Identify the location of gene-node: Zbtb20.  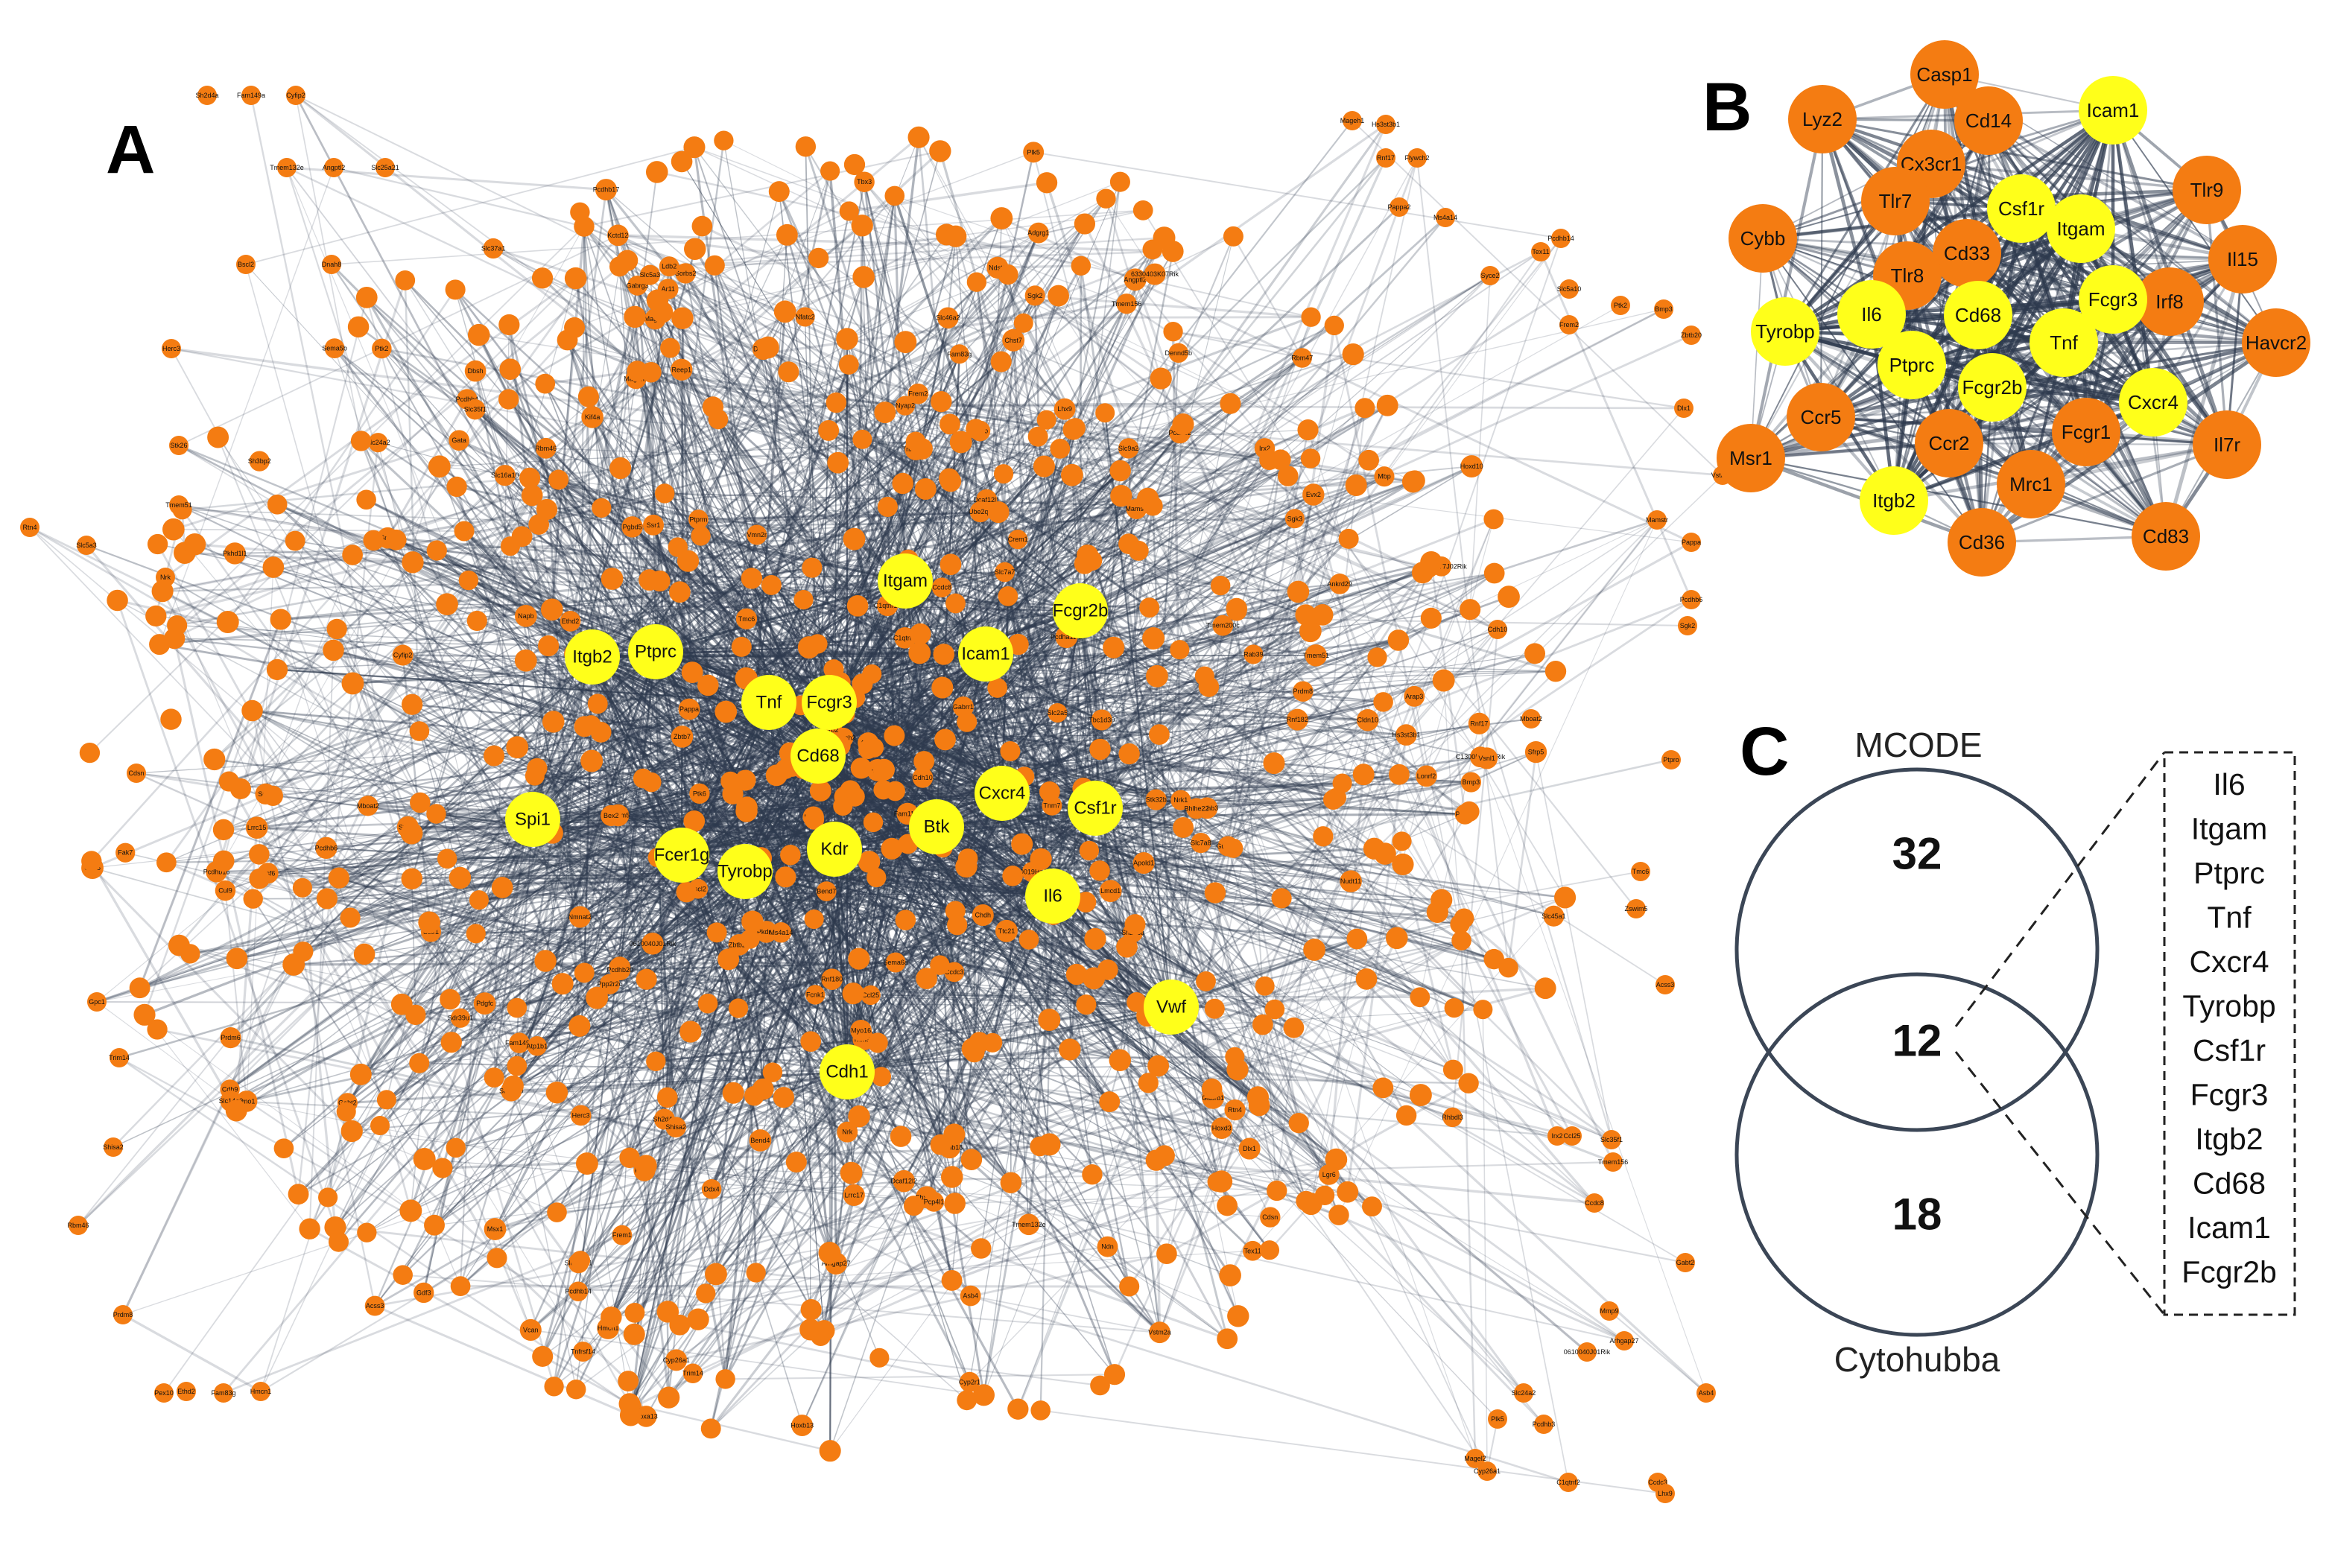
(1691, 336).